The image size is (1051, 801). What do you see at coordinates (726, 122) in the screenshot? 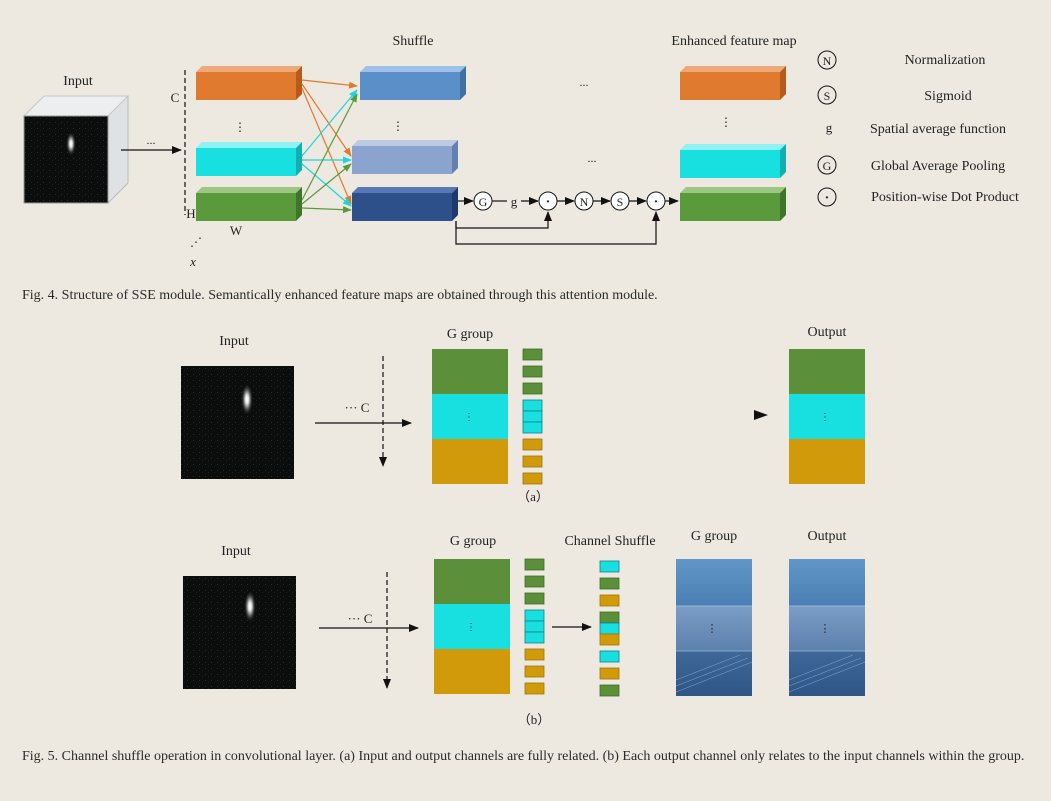
I see `fig4-right-vdots: ⋮` at bounding box center [726, 122].